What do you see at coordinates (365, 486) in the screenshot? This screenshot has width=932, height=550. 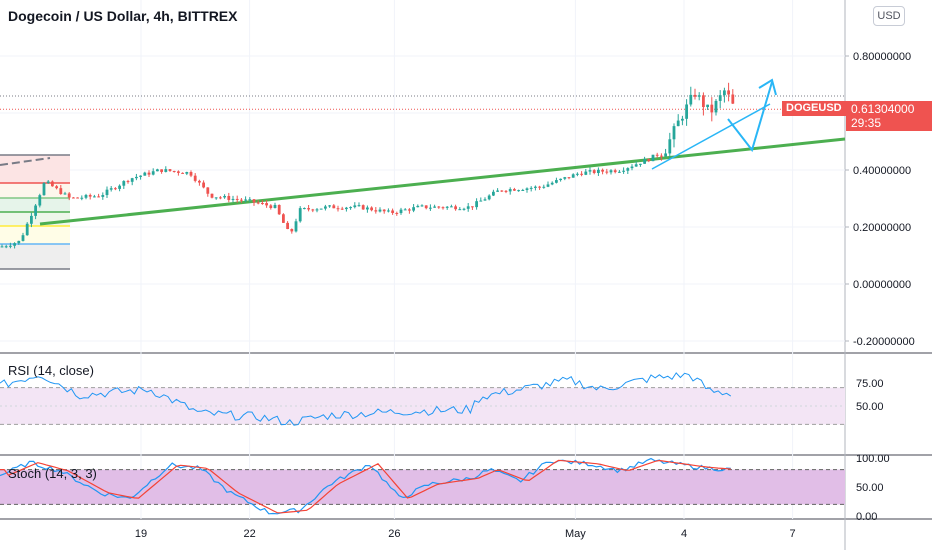 I see `stoch-d-line` at bounding box center [365, 486].